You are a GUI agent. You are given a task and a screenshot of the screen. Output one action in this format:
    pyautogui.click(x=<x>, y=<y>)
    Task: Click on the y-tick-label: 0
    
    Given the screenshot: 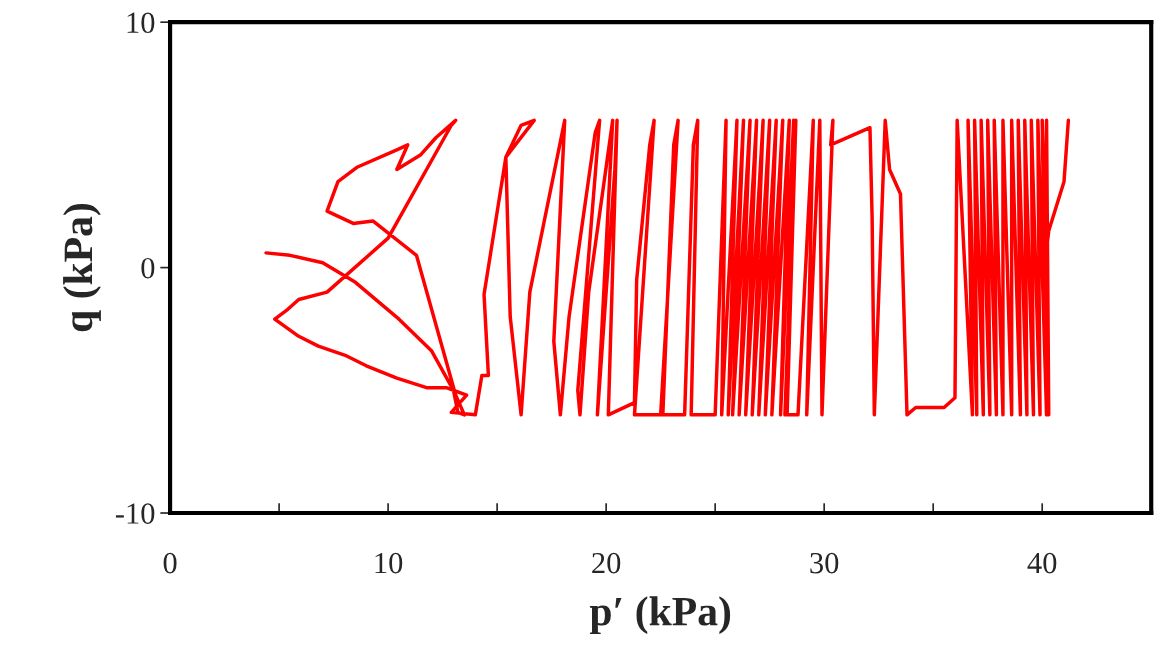 What is the action you would take?
    pyautogui.click(x=148, y=268)
    